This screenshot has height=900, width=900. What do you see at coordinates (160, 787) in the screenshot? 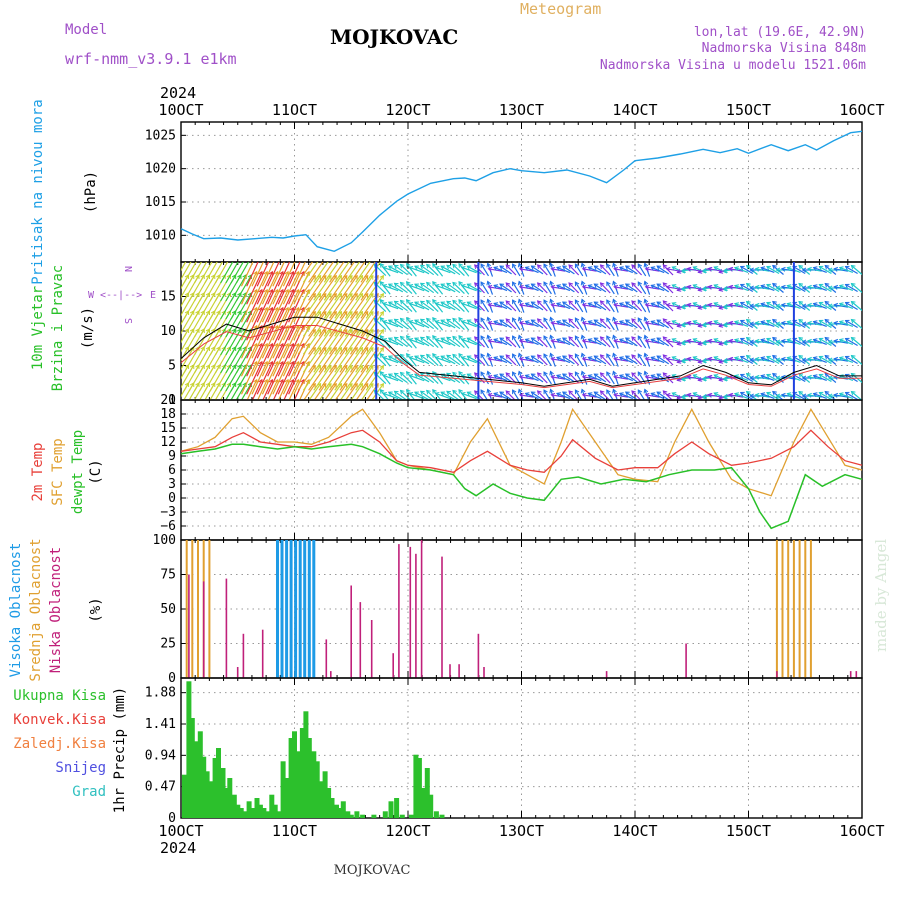
I see `precipitation-ytick-label: 0.47` at bounding box center [160, 787].